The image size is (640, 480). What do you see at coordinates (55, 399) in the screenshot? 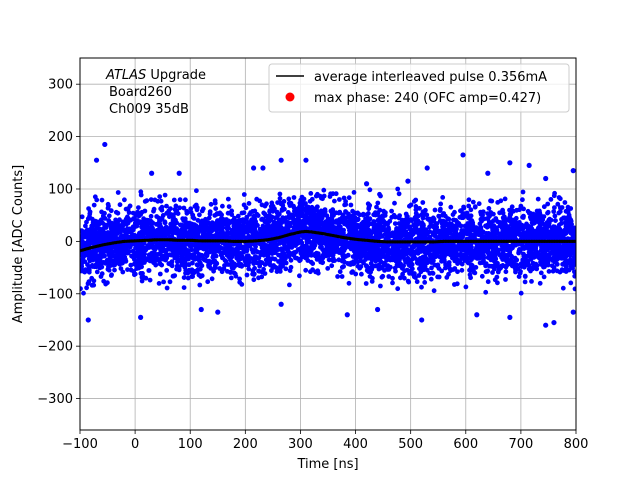
I see `y-tick-label: −300` at bounding box center [55, 399].